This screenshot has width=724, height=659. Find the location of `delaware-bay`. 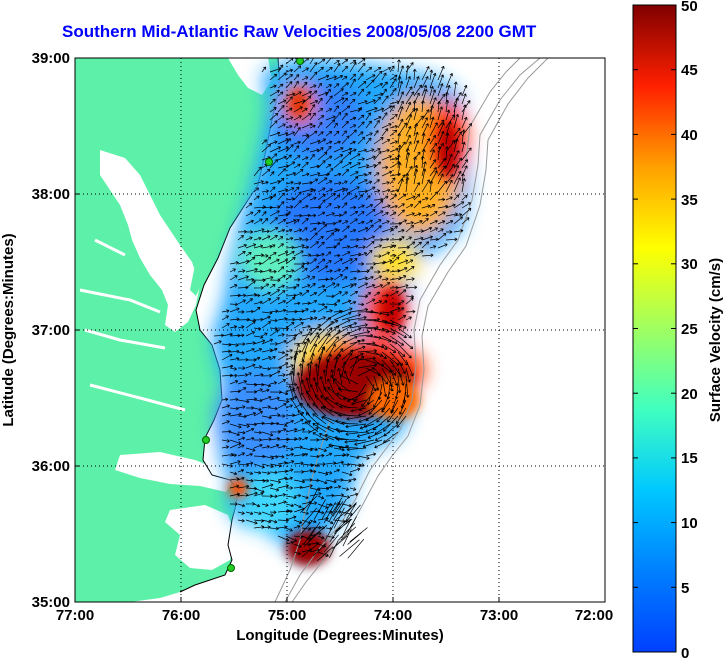

delaware-bay is located at coordinates (250, 76).